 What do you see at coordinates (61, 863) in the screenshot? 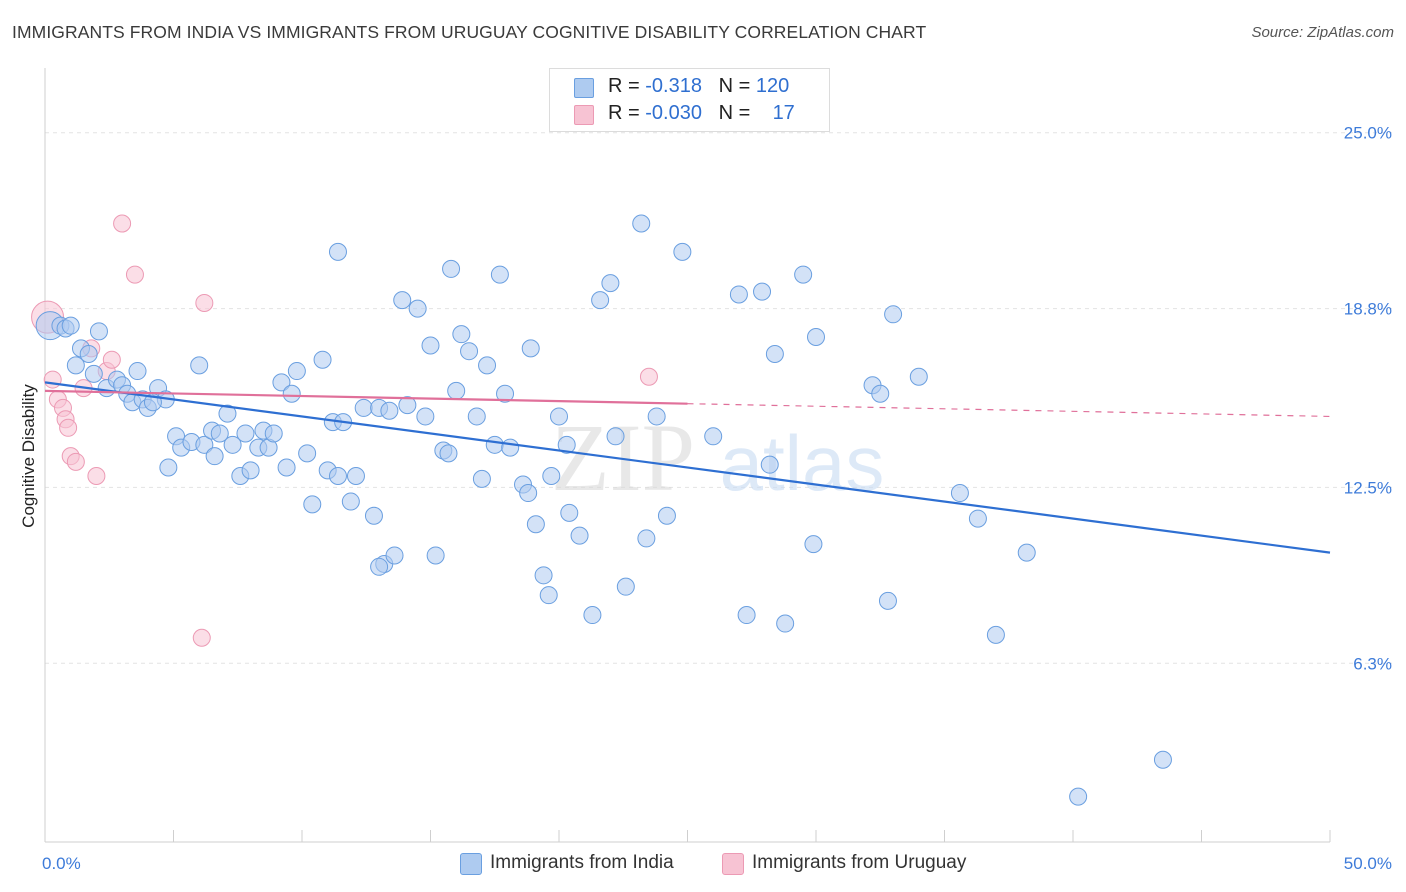
I see `x-tick-label-0: 0.0%` at bounding box center [61, 863].